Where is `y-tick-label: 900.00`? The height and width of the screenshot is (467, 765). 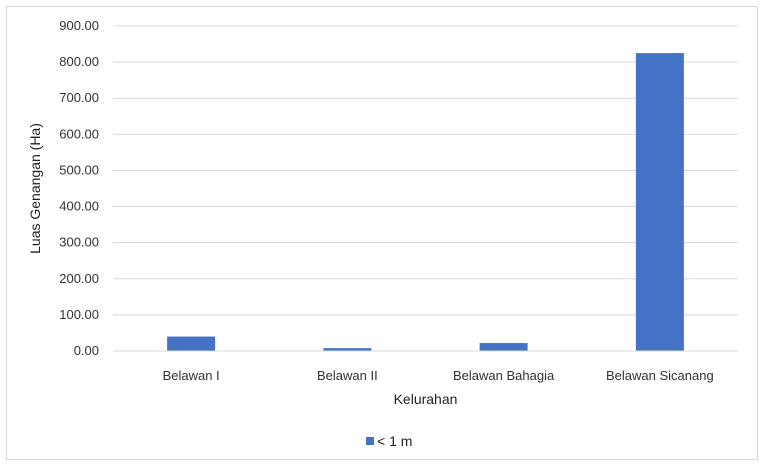
y-tick-label: 900.00 is located at coordinates (79, 25).